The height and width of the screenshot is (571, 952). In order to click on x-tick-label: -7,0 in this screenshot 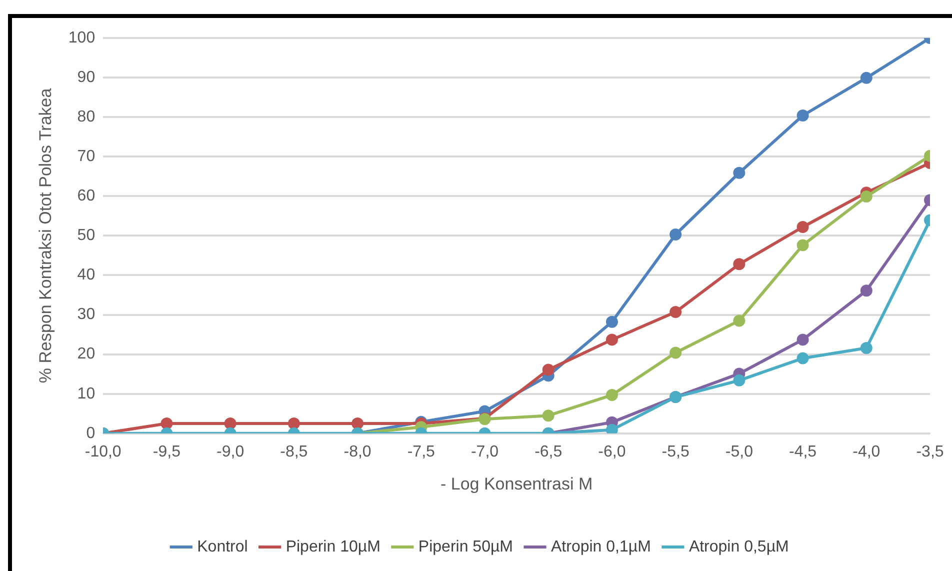, I will do `click(484, 451)`.